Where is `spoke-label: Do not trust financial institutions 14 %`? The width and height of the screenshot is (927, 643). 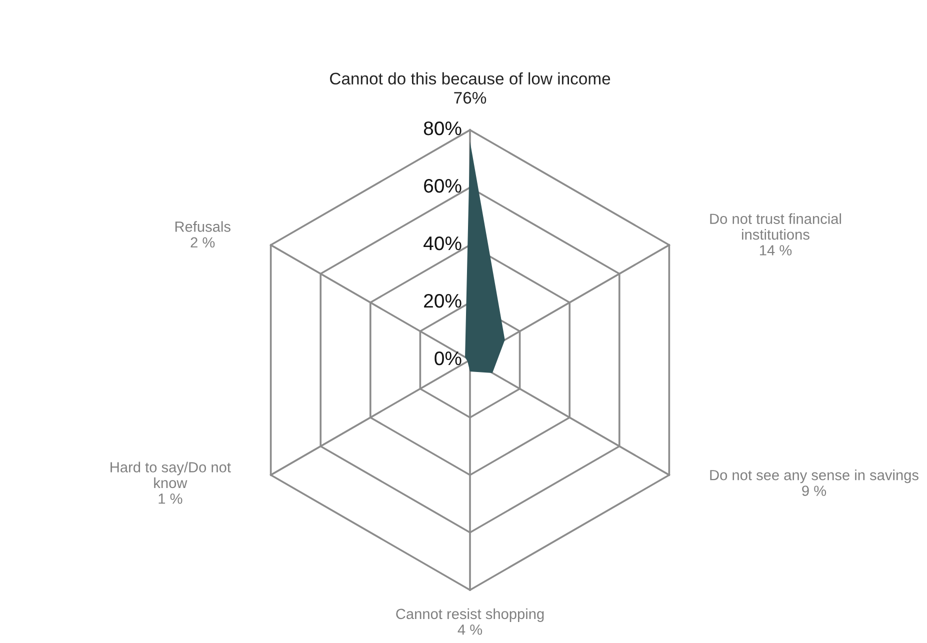 spoke-label: Do not trust financial institutions 14 % is located at coordinates (775, 234).